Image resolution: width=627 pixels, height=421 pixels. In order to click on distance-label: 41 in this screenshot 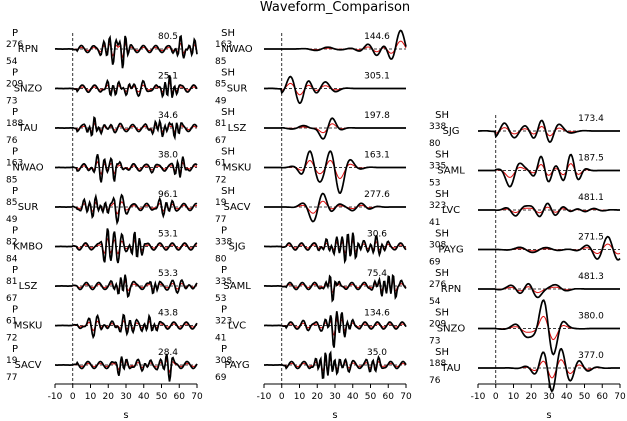, I will do `click(434, 223)`.